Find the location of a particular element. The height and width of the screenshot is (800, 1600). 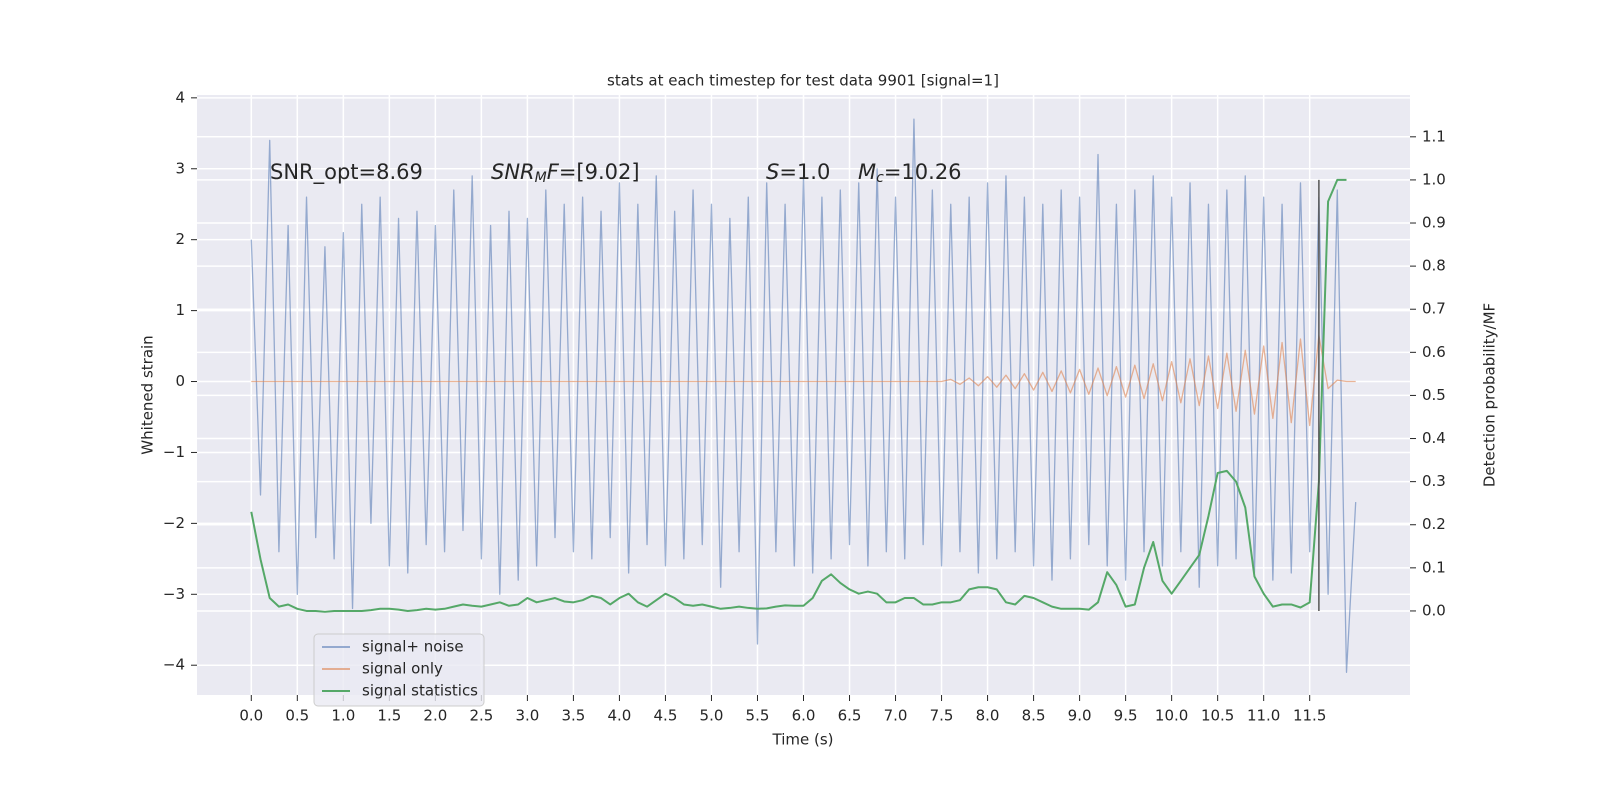

x-tick-label: 4.5 is located at coordinates (666, 716).